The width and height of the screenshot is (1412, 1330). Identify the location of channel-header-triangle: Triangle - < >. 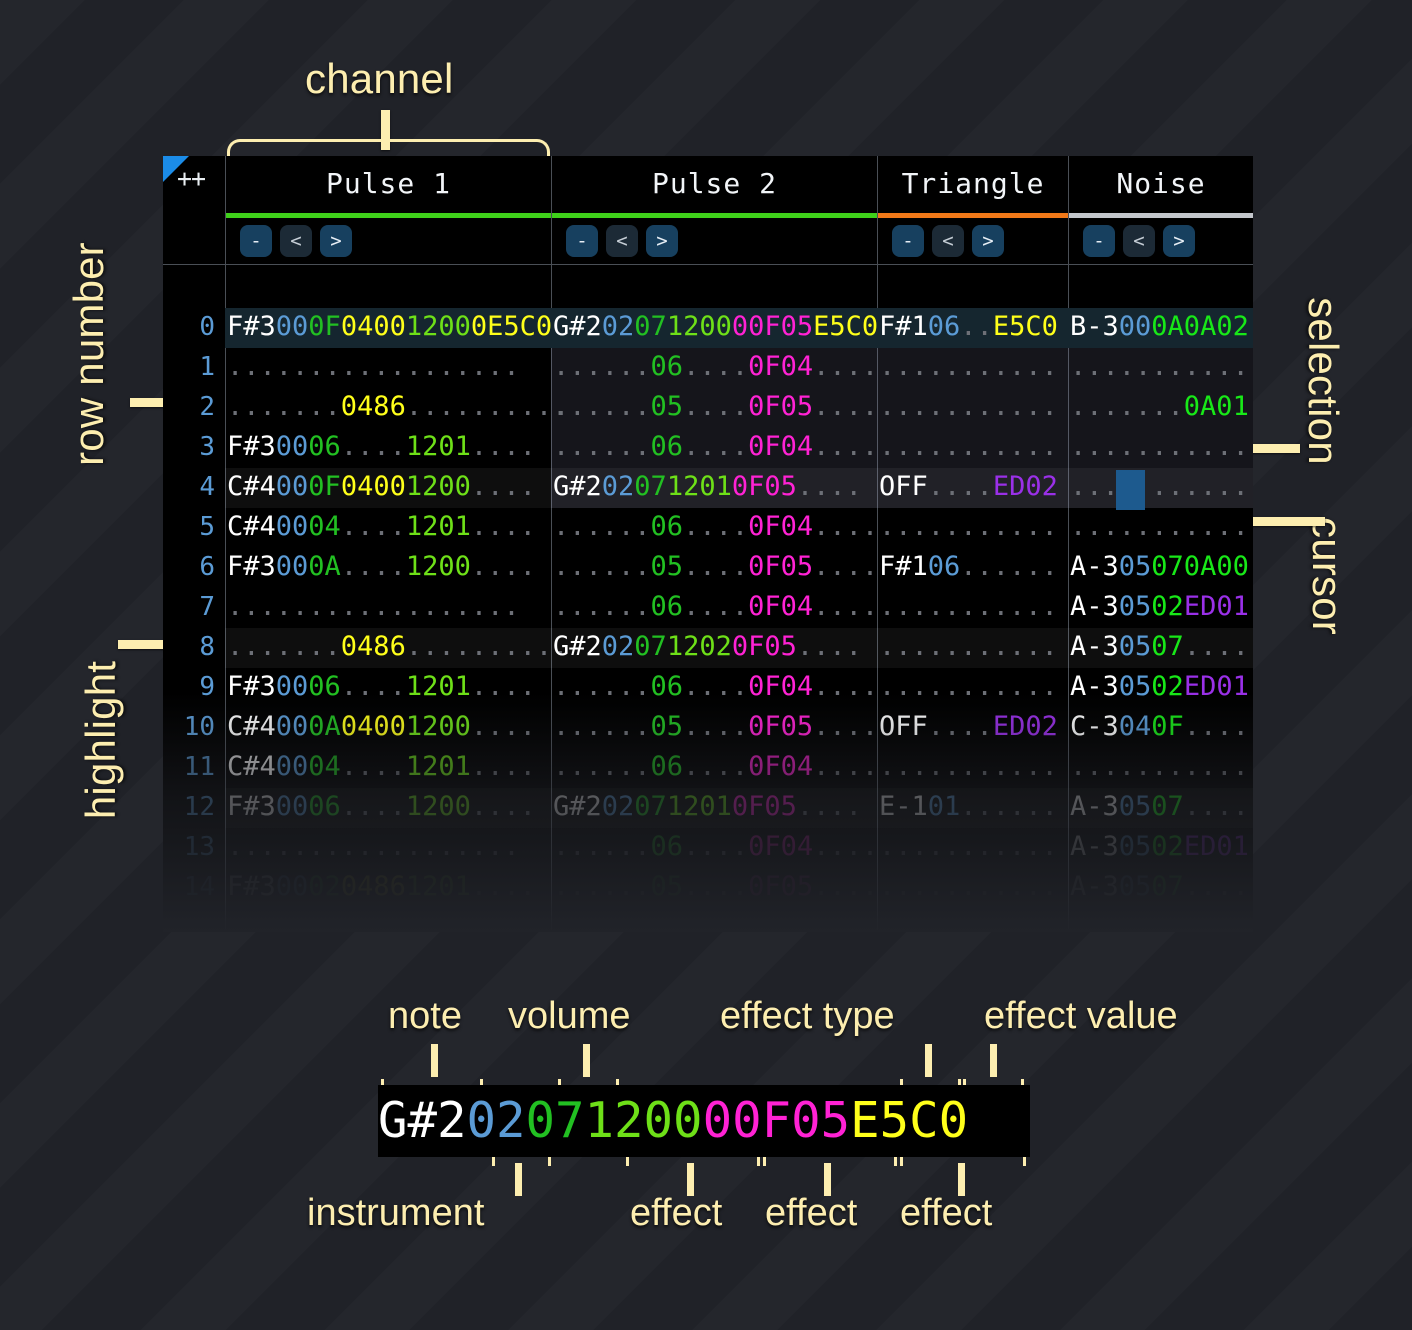
(972, 210).